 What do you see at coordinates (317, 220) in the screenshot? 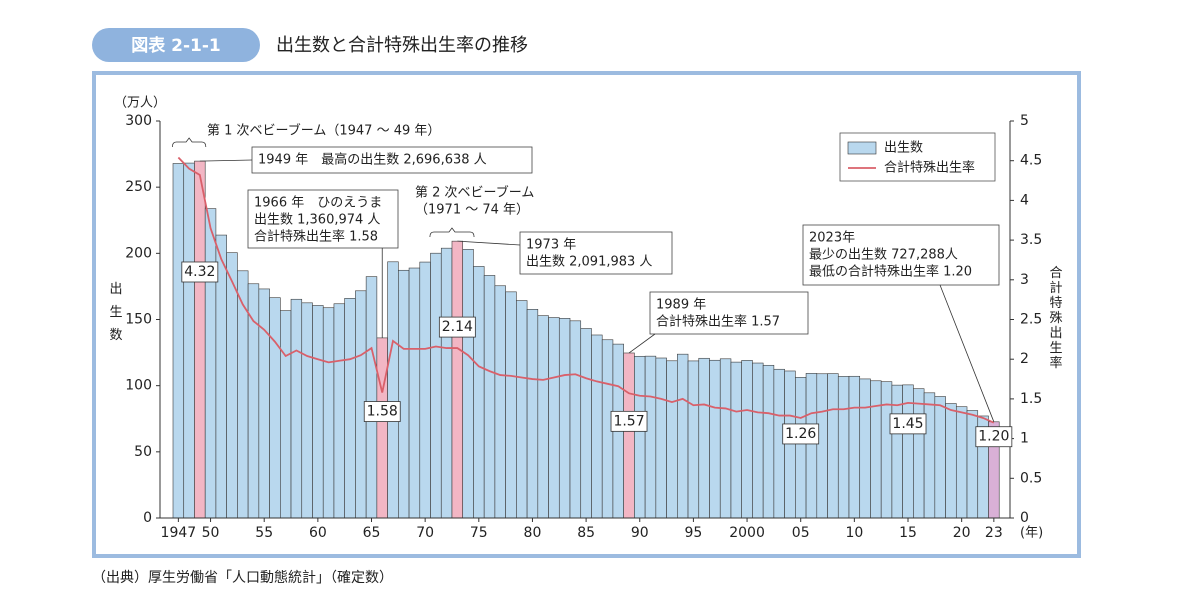
I see `annotation: 出生数 1,360,974 人` at bounding box center [317, 220].